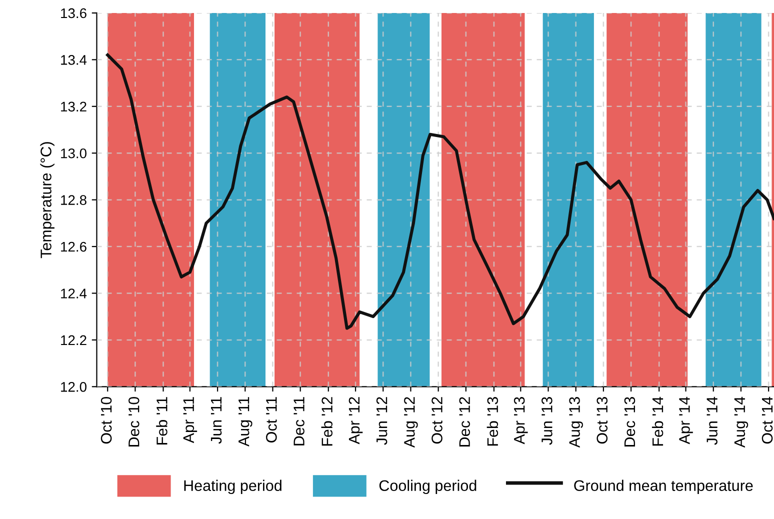 The height and width of the screenshot is (519, 774). I want to click on x-tick-label: Apr '11, so click(190, 420).